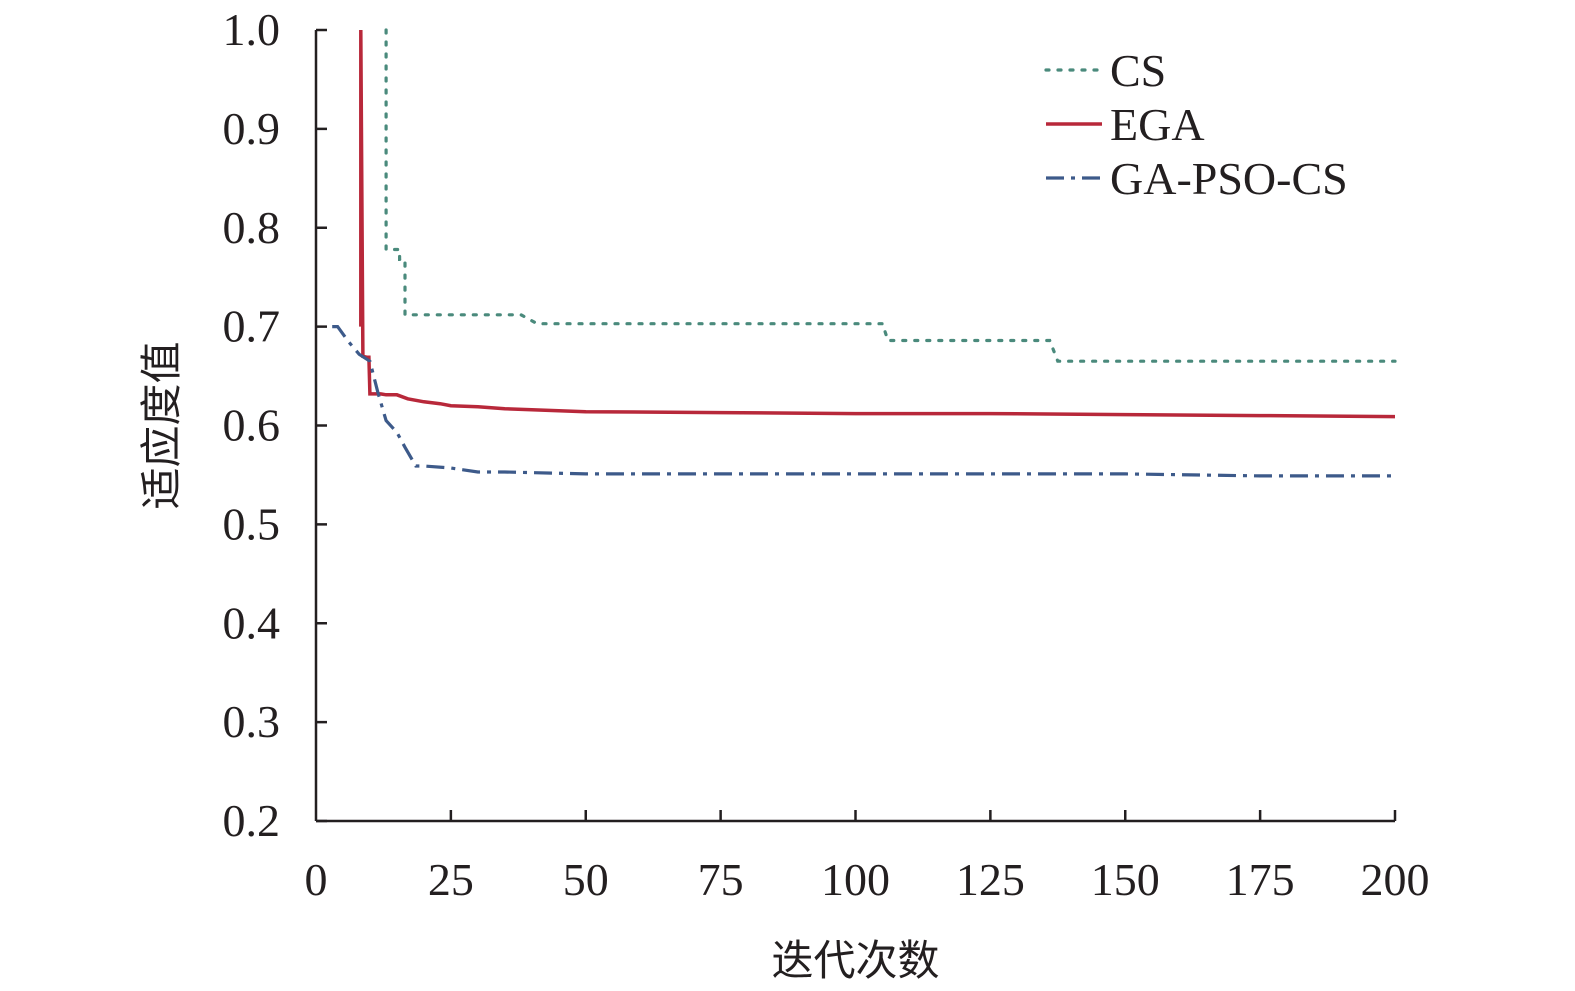 Image resolution: width=1575 pixels, height=991 pixels. I want to click on legend-label-ega: EGA, so click(1157, 124).